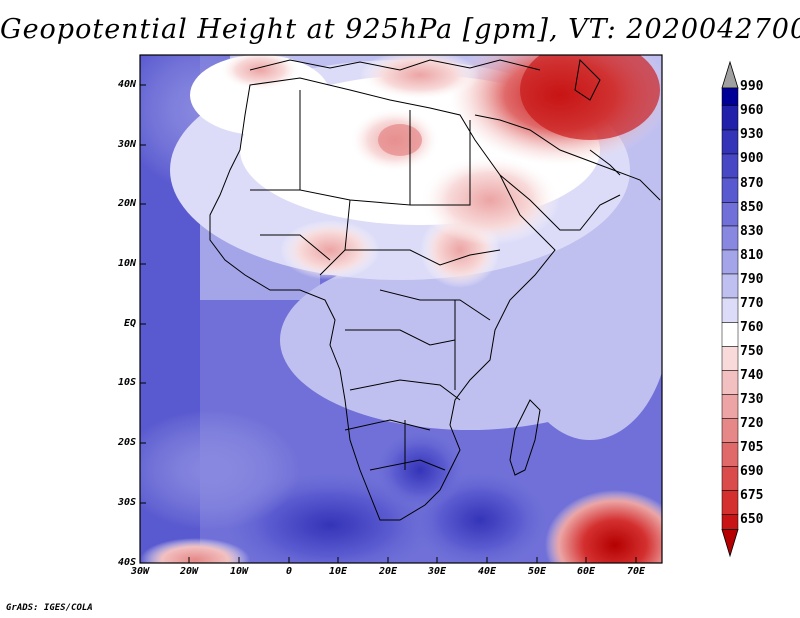 The height and width of the screenshot is (618, 800). What do you see at coordinates (752, 447) in the screenshot?
I see `colorbar-label-705: 705` at bounding box center [752, 447].